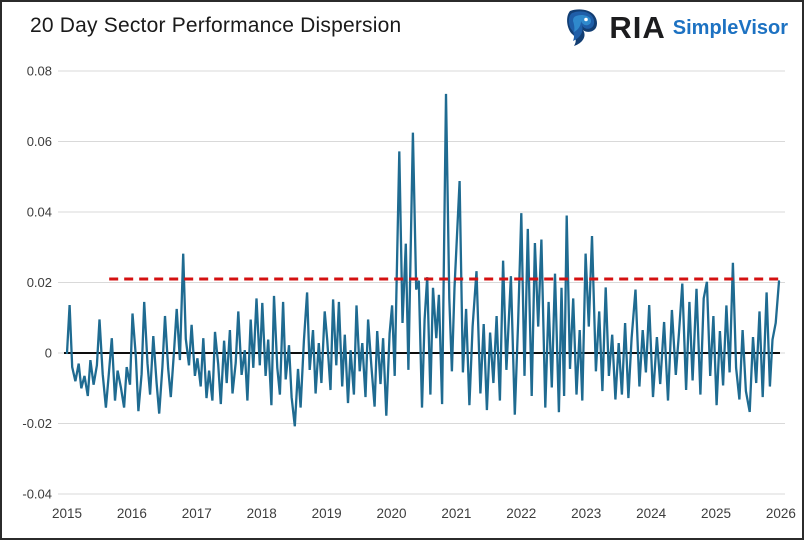 The width and height of the screenshot is (804, 540). I want to click on x-axis-tick-label: 2020, so click(391, 513).